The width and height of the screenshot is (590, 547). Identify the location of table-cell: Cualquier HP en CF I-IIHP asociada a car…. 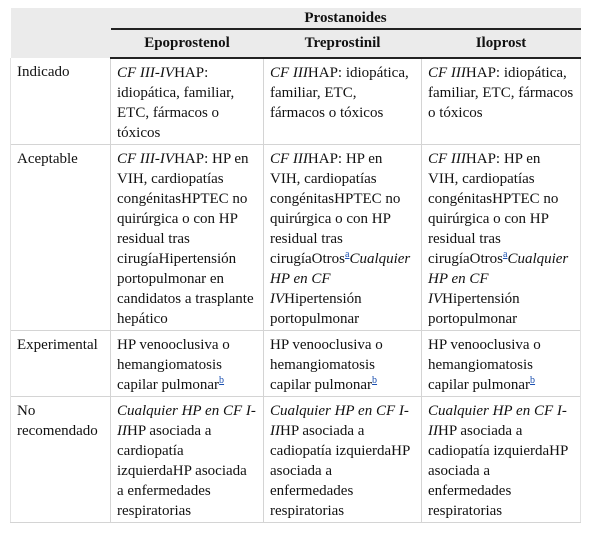
(187, 459).